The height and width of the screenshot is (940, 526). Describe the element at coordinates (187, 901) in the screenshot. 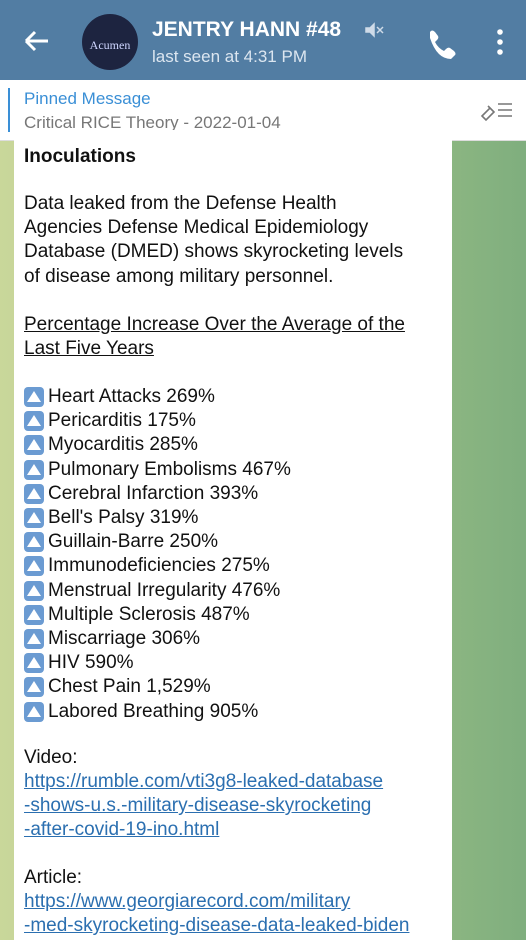

I see `article-link: https://www.georgiarecord.com/military` at that location.